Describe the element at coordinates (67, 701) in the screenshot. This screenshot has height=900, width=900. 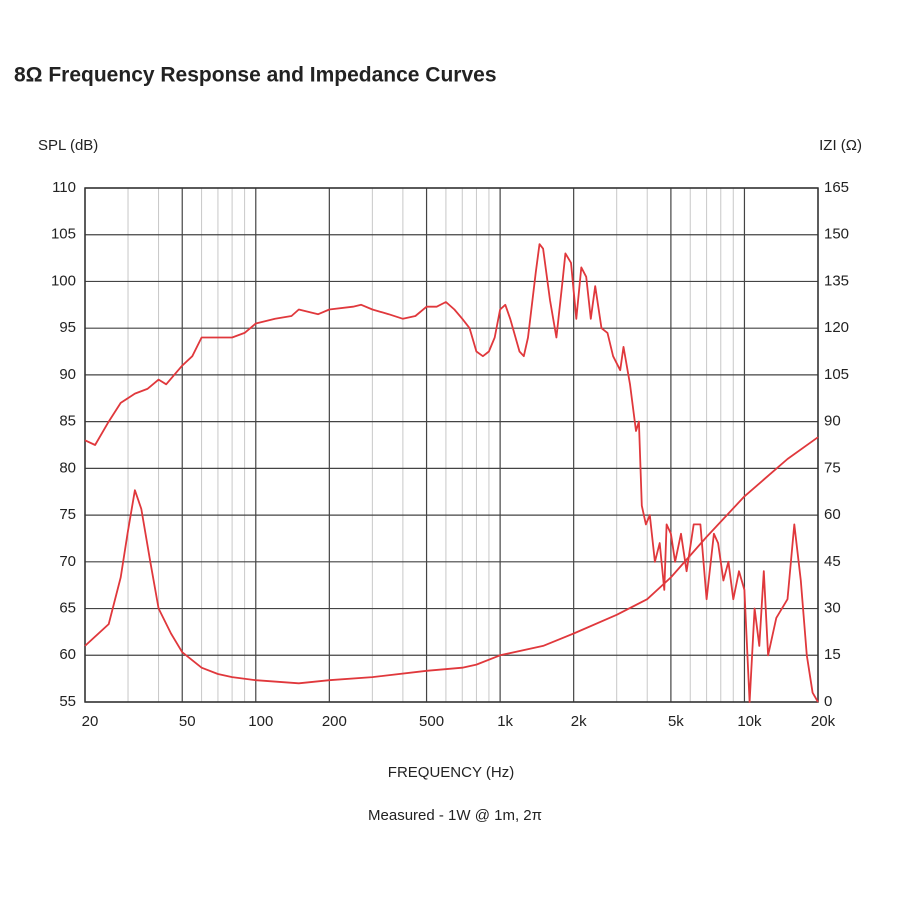
I see `y-tick-label: 55` at that location.